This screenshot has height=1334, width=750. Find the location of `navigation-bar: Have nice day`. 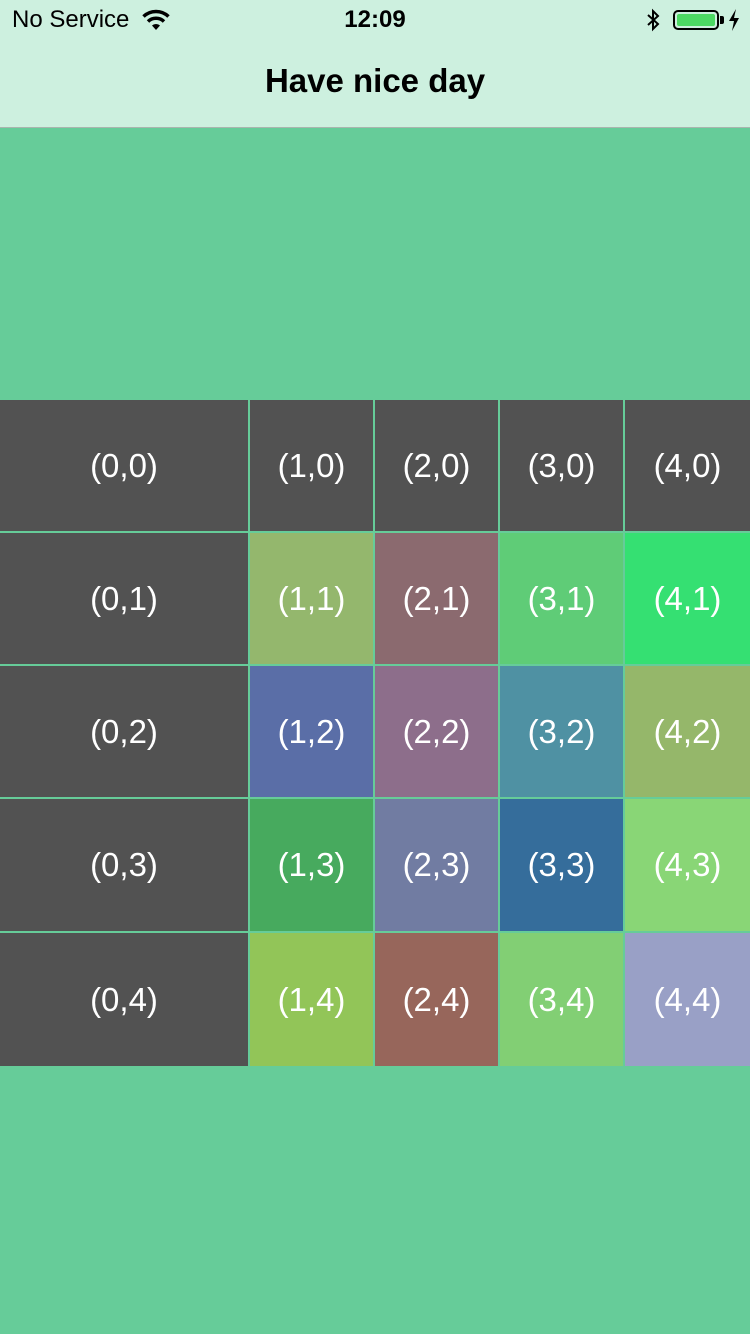

navigation-bar: Have nice day is located at coordinates (375, 84).